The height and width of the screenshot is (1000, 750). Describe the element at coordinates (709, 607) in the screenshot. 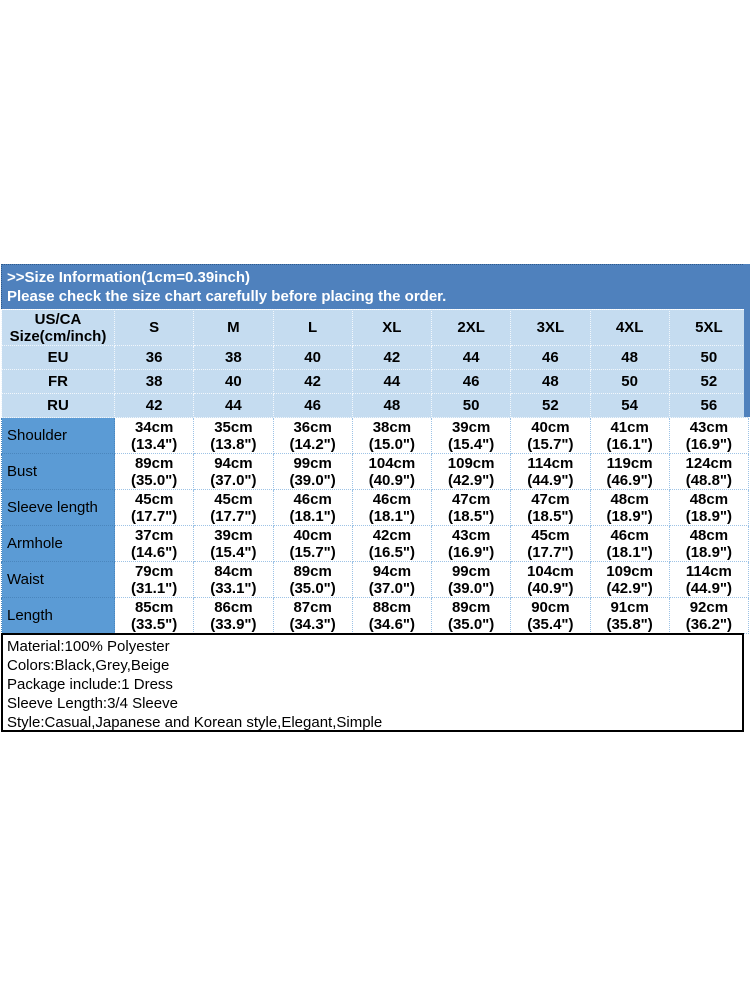

I see `measurement-cm-value: 92cm` at that location.